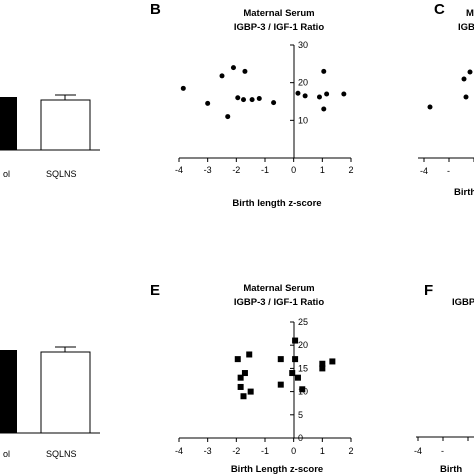  Describe the element at coordinates (208, 170) in the screenshot. I see `chart-b-xtick-label: -3` at that location.